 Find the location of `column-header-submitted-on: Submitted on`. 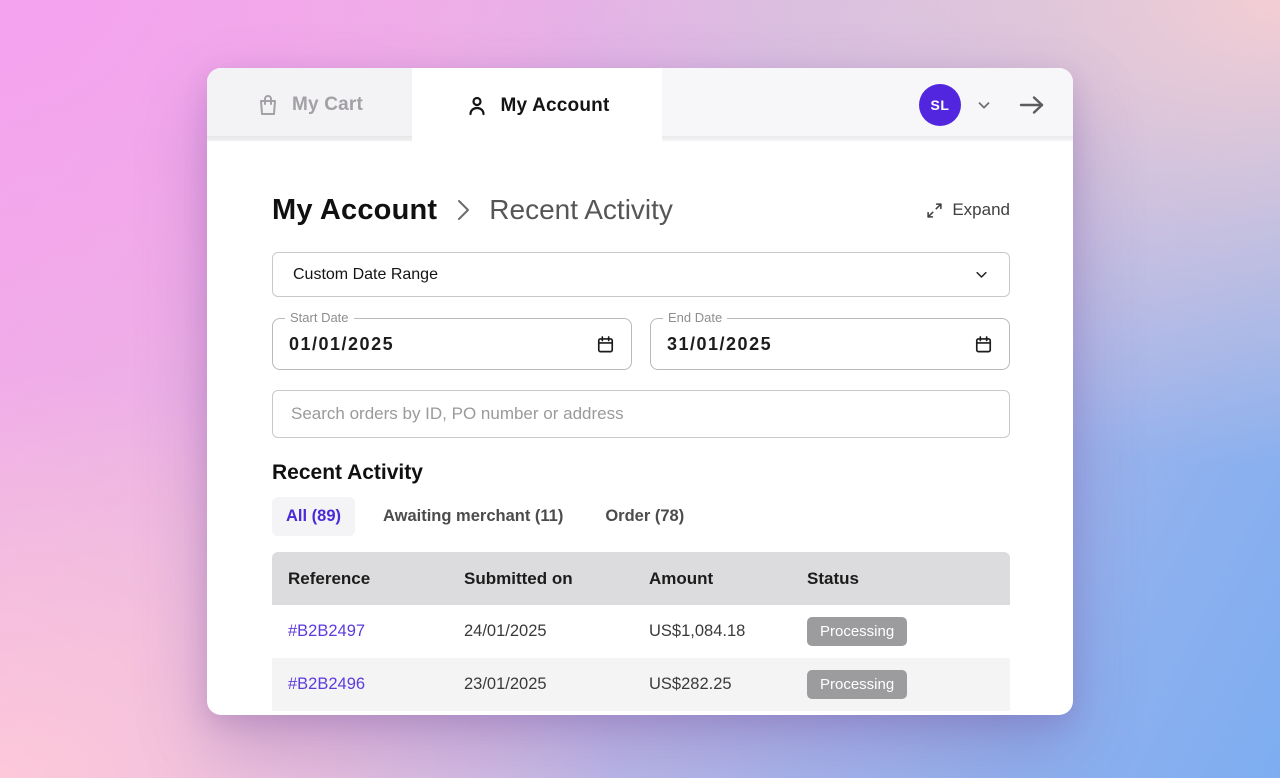

column-header-submitted-on: Submitted on is located at coordinates (518, 578).